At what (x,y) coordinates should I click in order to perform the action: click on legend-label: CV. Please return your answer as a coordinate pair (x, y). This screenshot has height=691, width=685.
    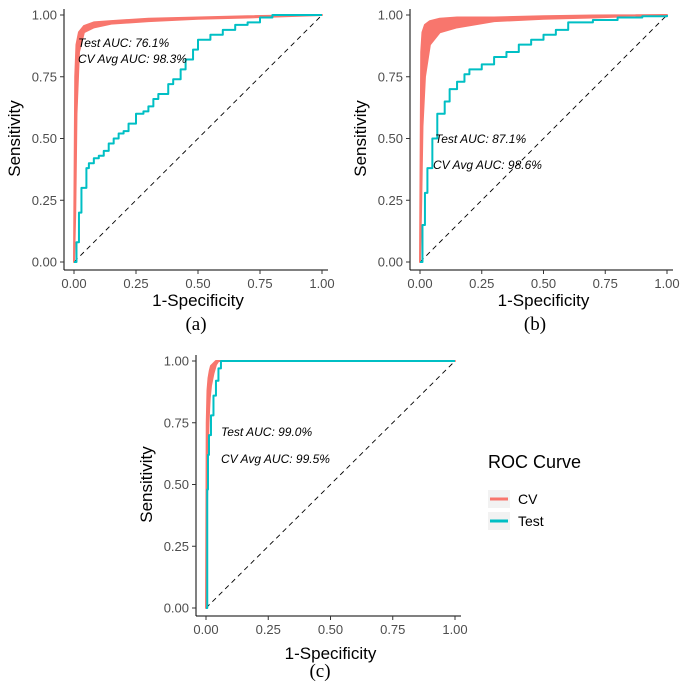
    Looking at the image, I should click on (528, 499).